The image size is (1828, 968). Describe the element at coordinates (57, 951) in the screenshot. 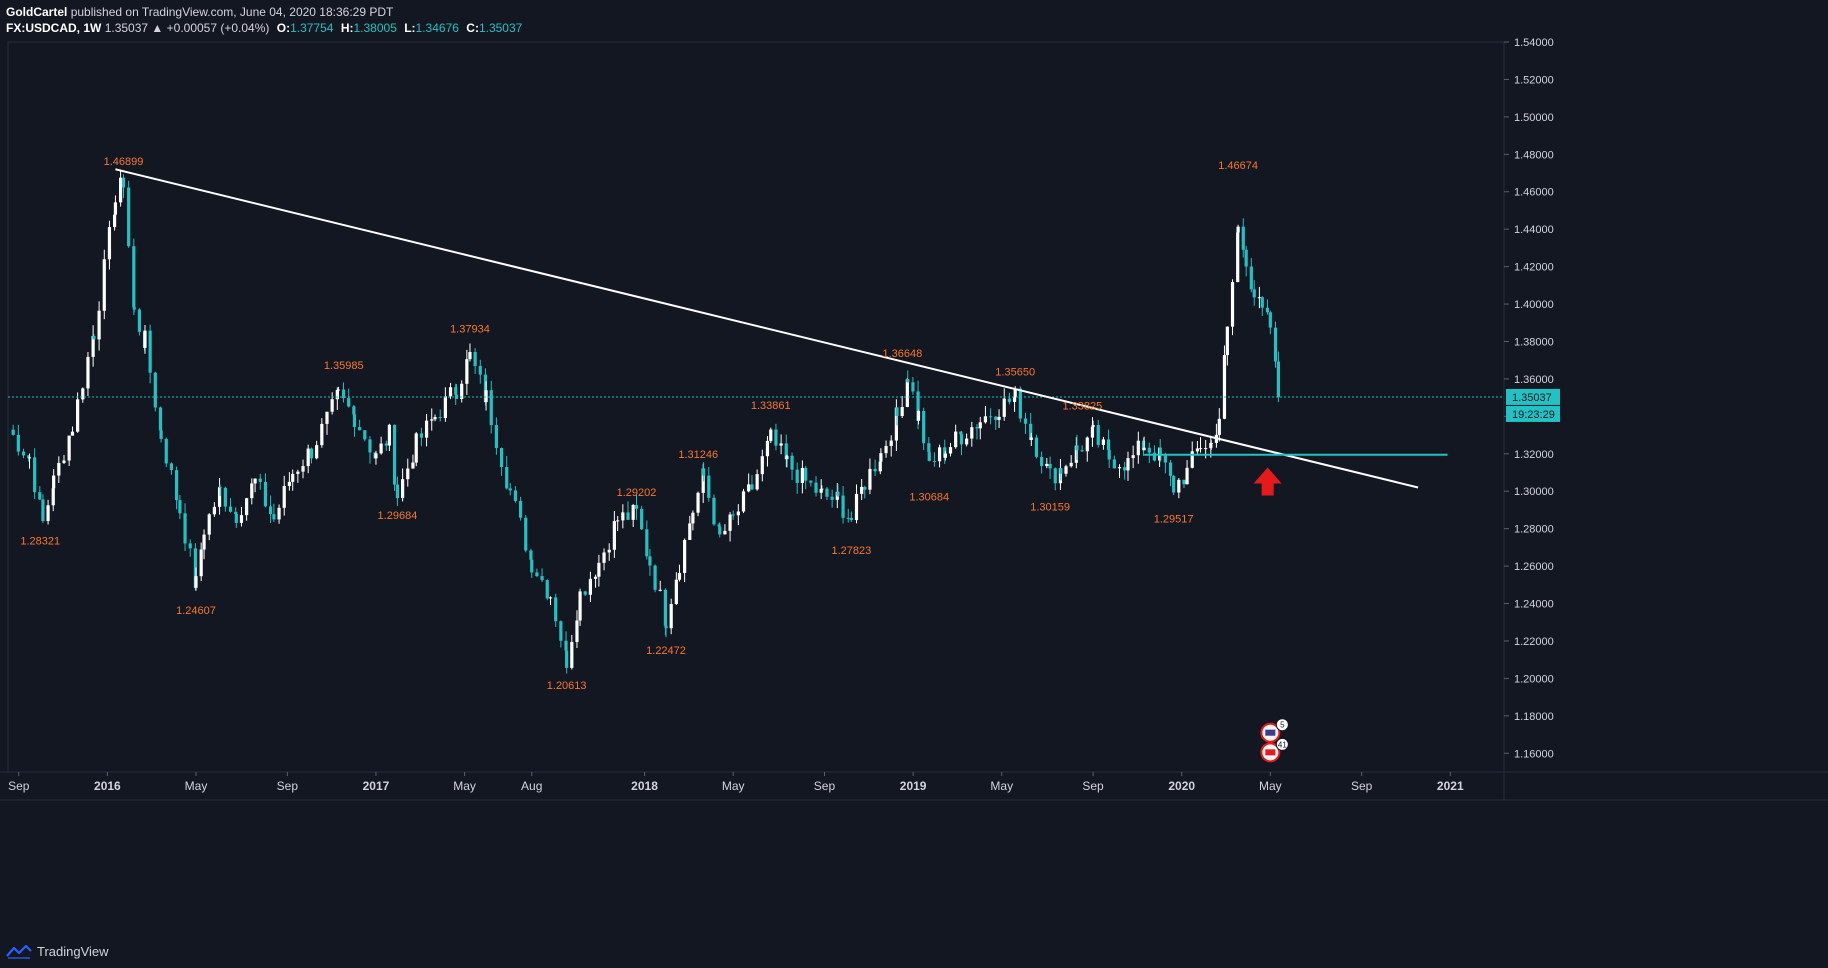

I see `tradingview-branding: TradingView` at that location.